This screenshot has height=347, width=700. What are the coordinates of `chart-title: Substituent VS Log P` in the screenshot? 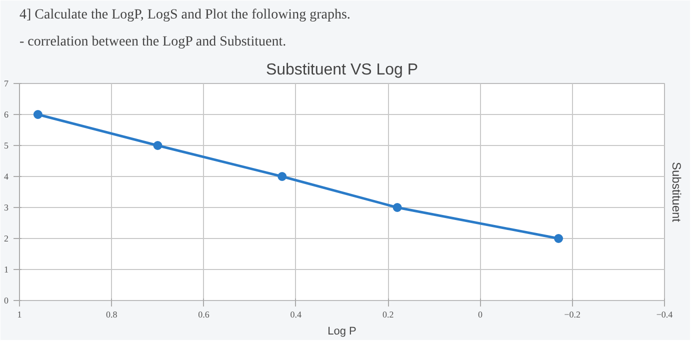 It's located at (342, 70).